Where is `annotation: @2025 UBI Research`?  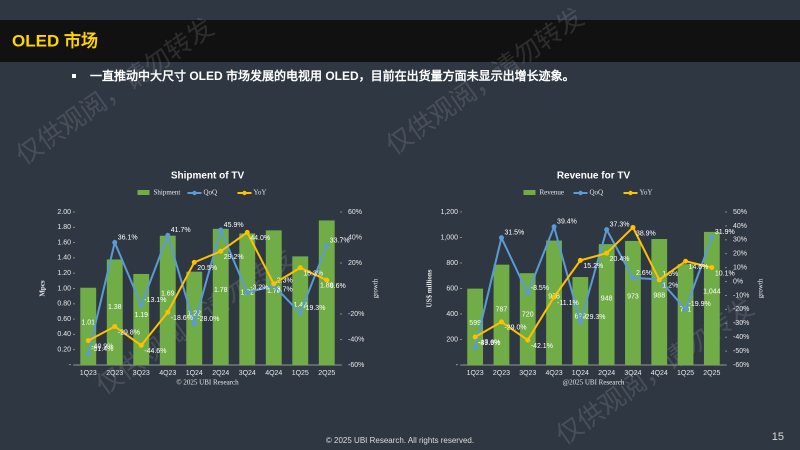
annotation: @2025 UBI Research is located at coordinates (594, 383).